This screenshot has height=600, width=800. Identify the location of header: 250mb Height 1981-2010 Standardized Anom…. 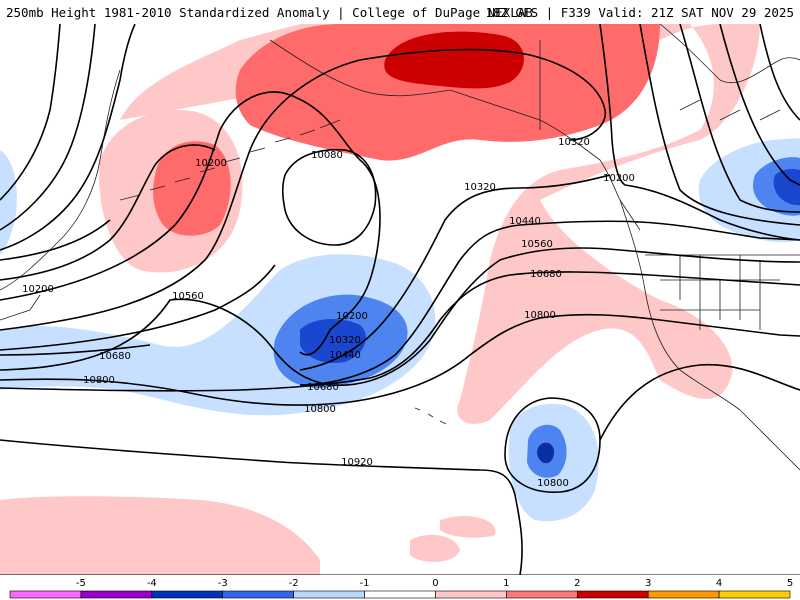
(400, 12).